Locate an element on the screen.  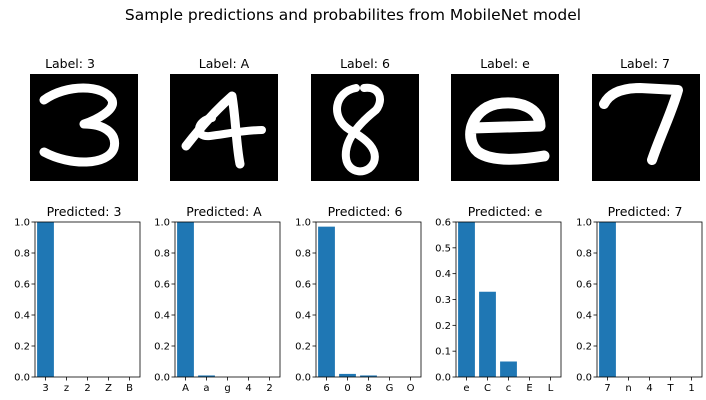
letter-e-icon is located at coordinates (507, 131).